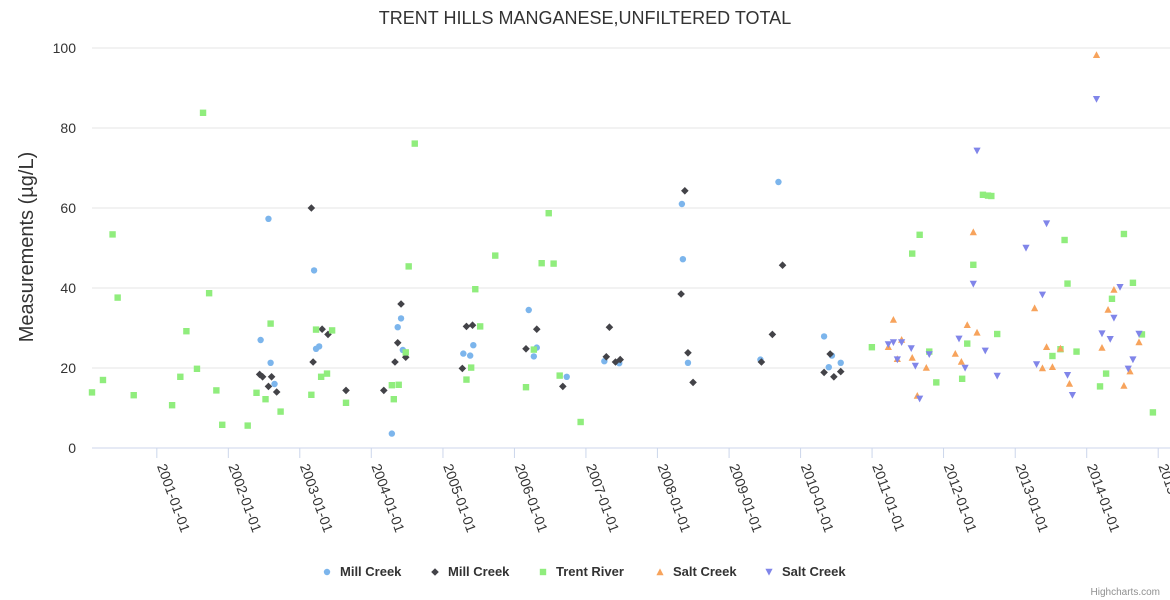 The image size is (1170, 600). What do you see at coordinates (805, 571) in the screenshot?
I see `legend-item: Salt Creek` at bounding box center [805, 571].